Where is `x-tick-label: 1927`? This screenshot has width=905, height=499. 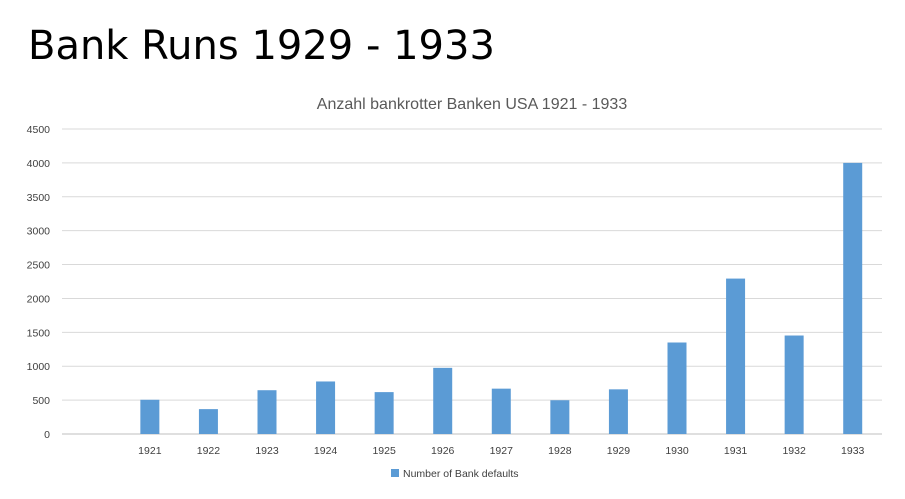 x-tick-label: 1927 is located at coordinates (502, 451).